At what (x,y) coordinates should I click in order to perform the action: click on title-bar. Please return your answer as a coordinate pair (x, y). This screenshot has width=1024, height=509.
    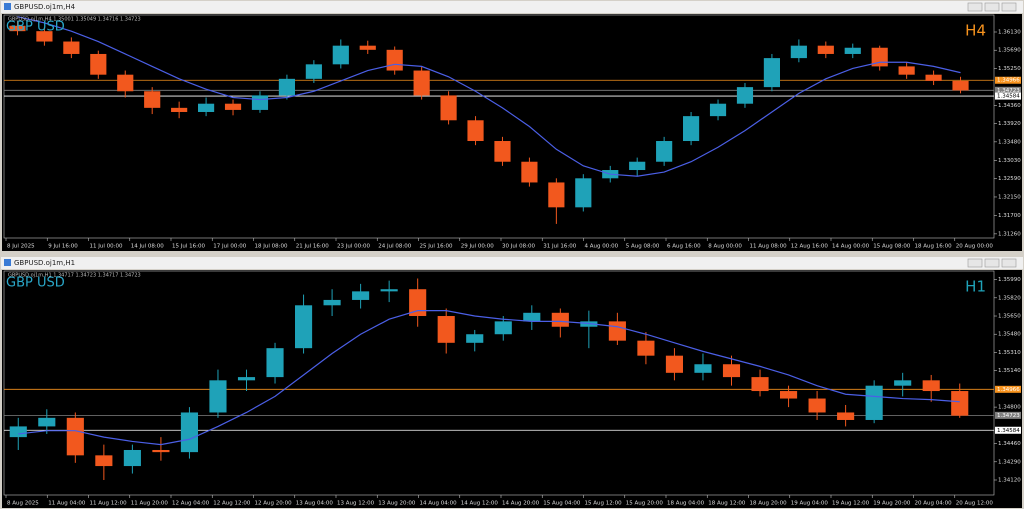
    Looking at the image, I should click on (512, 7).